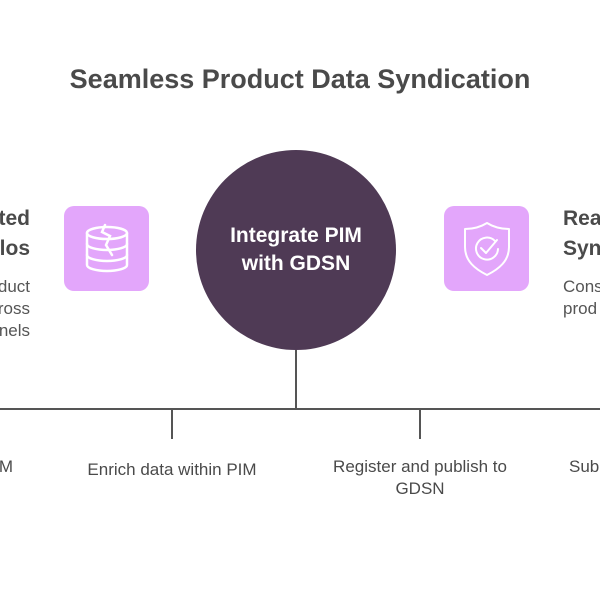  I want to click on right-title-2: Syn, so click(581, 248).